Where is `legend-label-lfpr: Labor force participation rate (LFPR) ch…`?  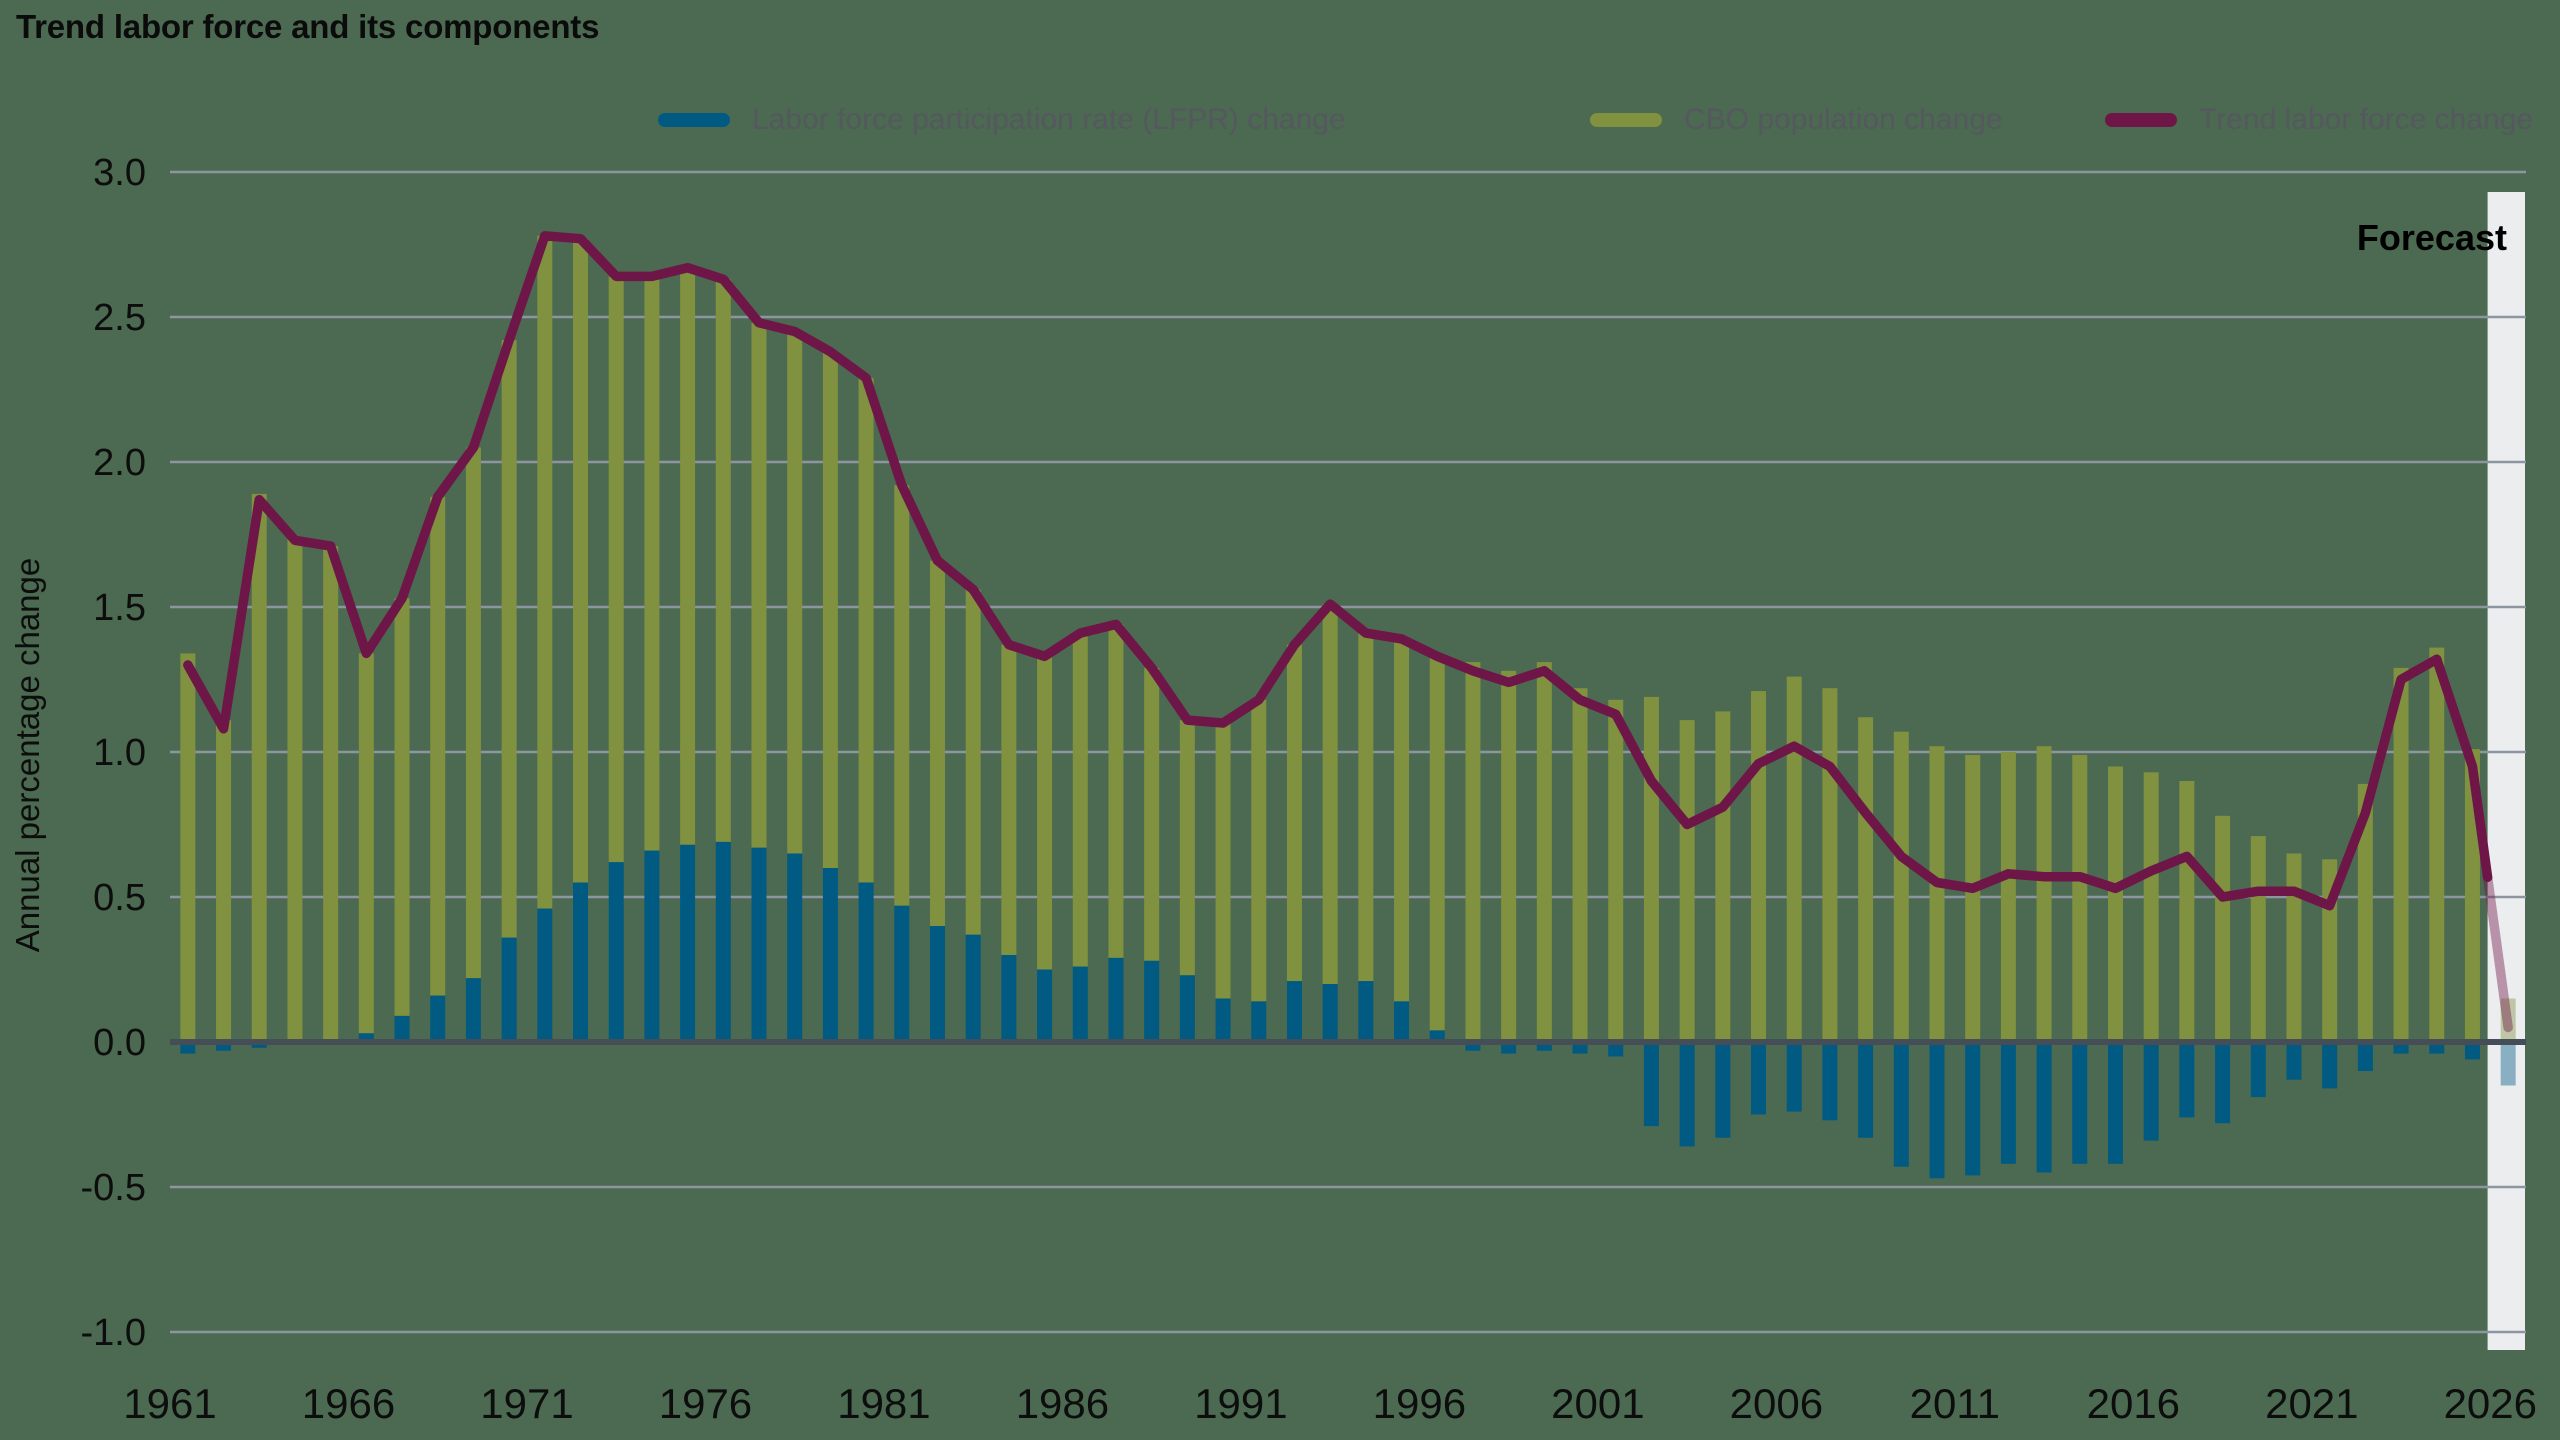
legend-label-lfpr: Labor force participation rate (LFPR) ch… is located at coordinates (1049, 119).